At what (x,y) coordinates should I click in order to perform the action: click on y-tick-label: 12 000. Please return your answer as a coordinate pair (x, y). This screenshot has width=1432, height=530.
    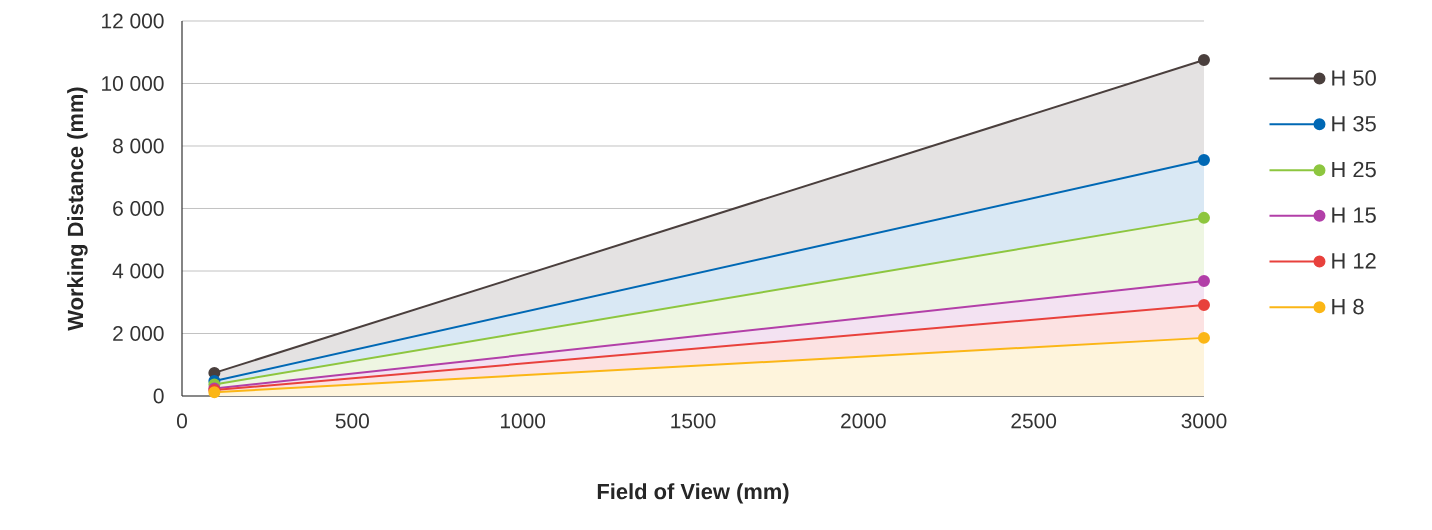
    Looking at the image, I should click on (133, 21).